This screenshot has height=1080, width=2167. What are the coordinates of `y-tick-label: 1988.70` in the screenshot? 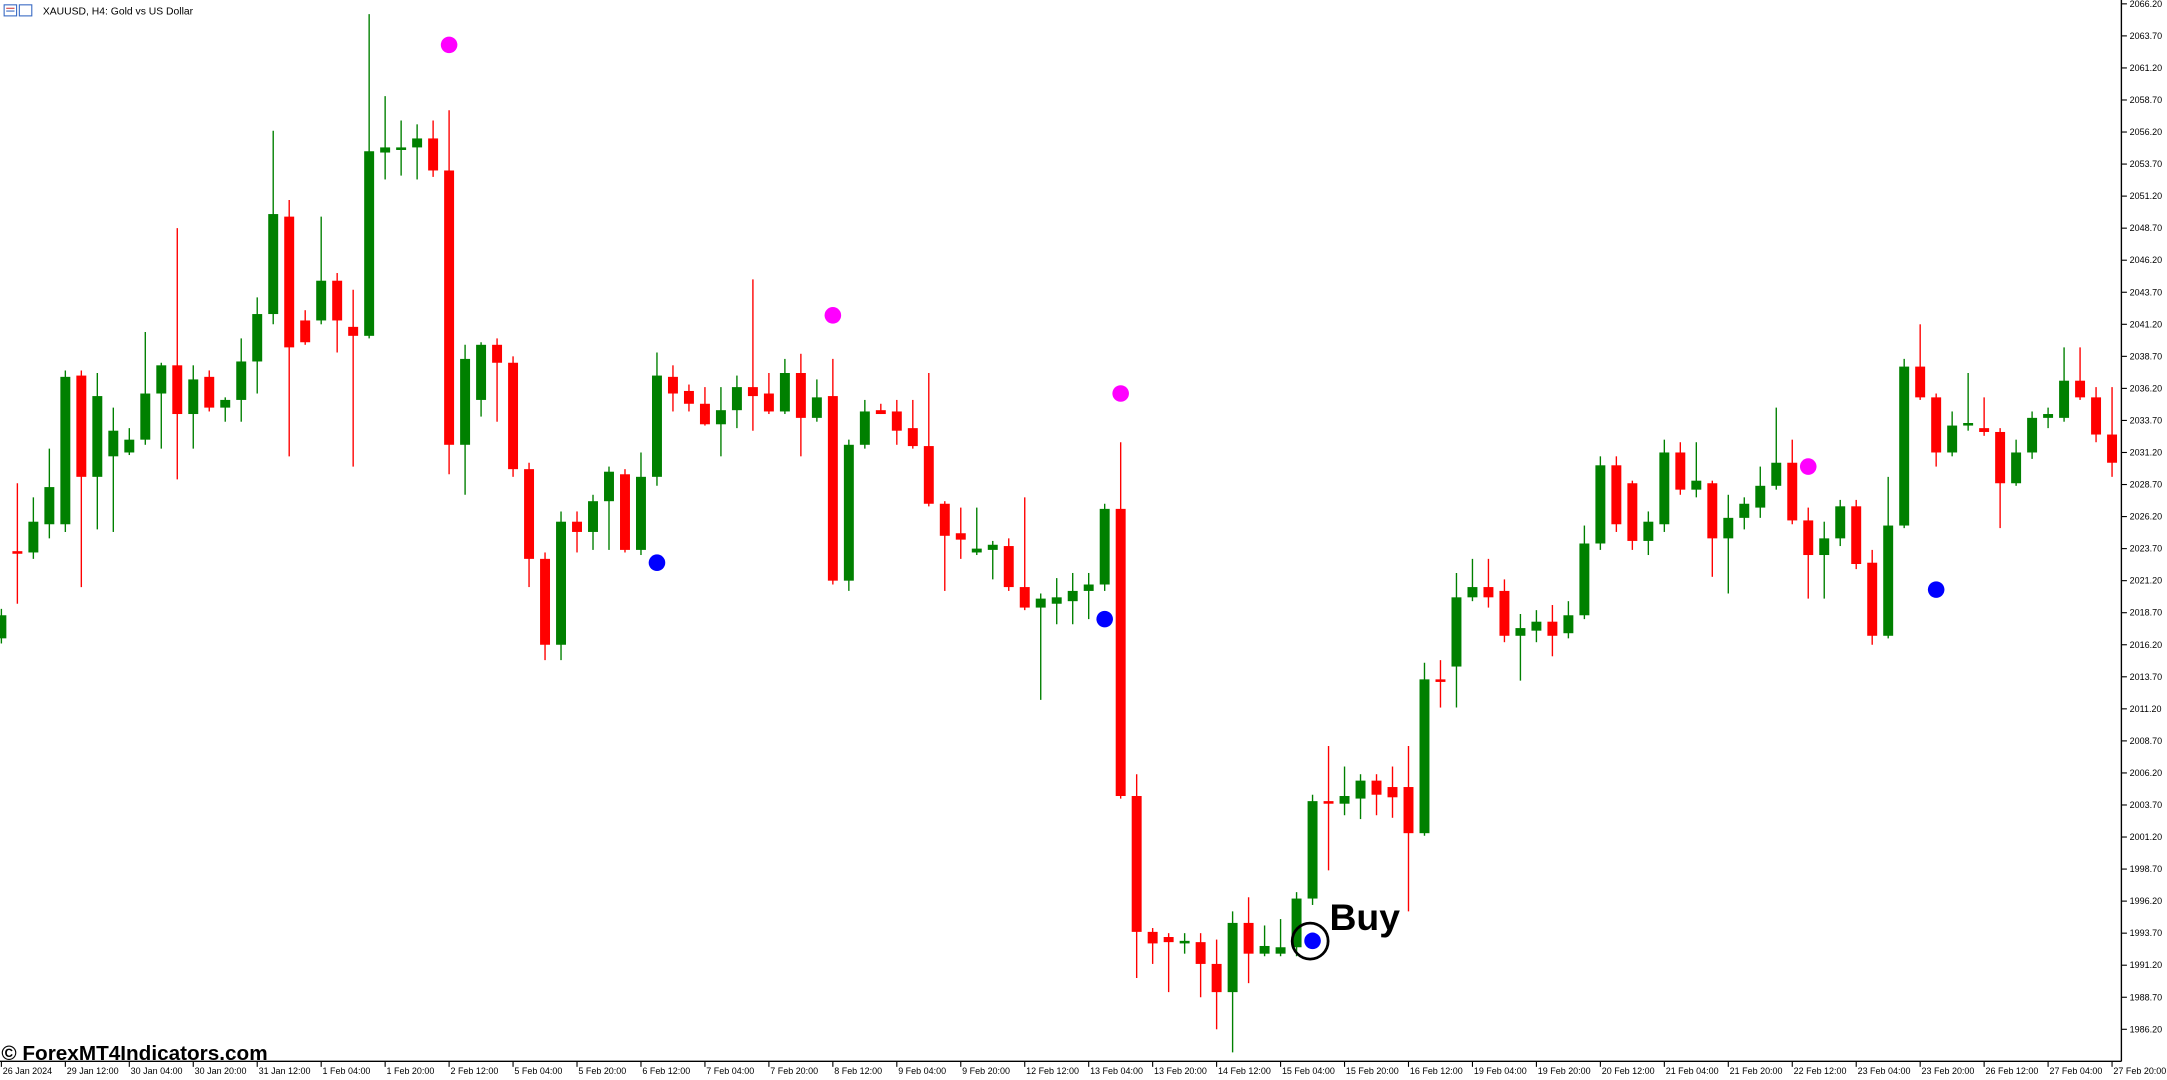 It's located at (2146, 997).